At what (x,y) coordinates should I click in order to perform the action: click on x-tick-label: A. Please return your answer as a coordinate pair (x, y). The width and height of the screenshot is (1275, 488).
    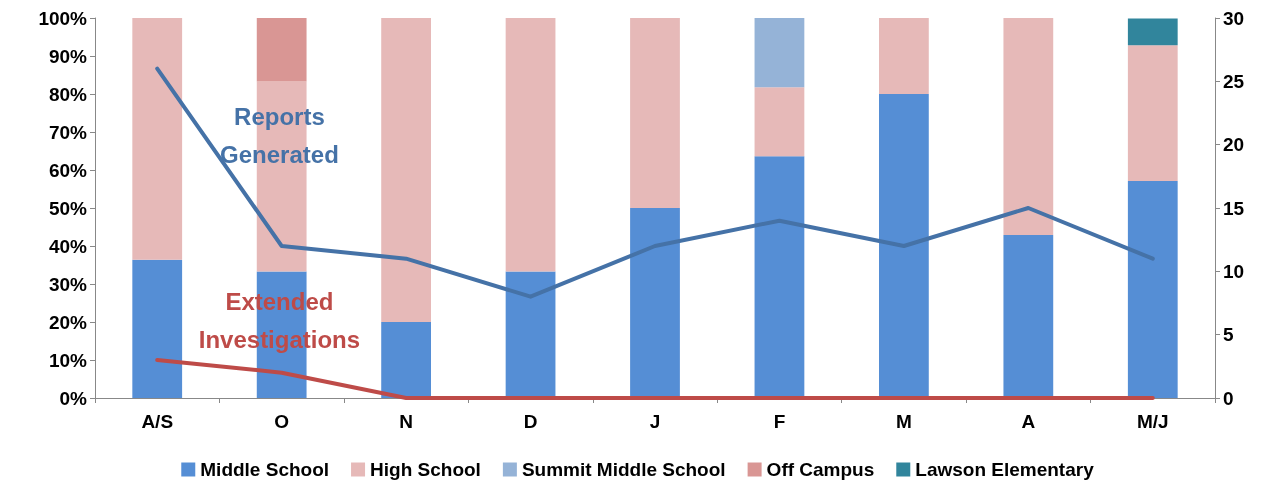
    Looking at the image, I should click on (1028, 421).